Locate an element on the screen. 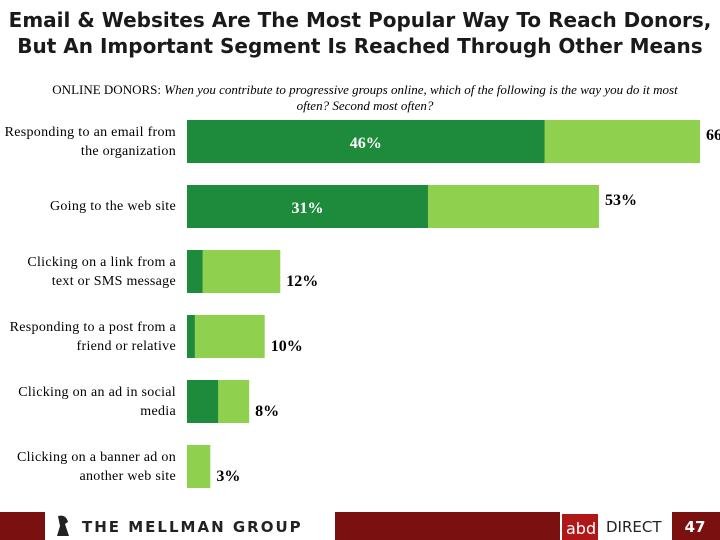  value-label: 12% is located at coordinates (302, 281).